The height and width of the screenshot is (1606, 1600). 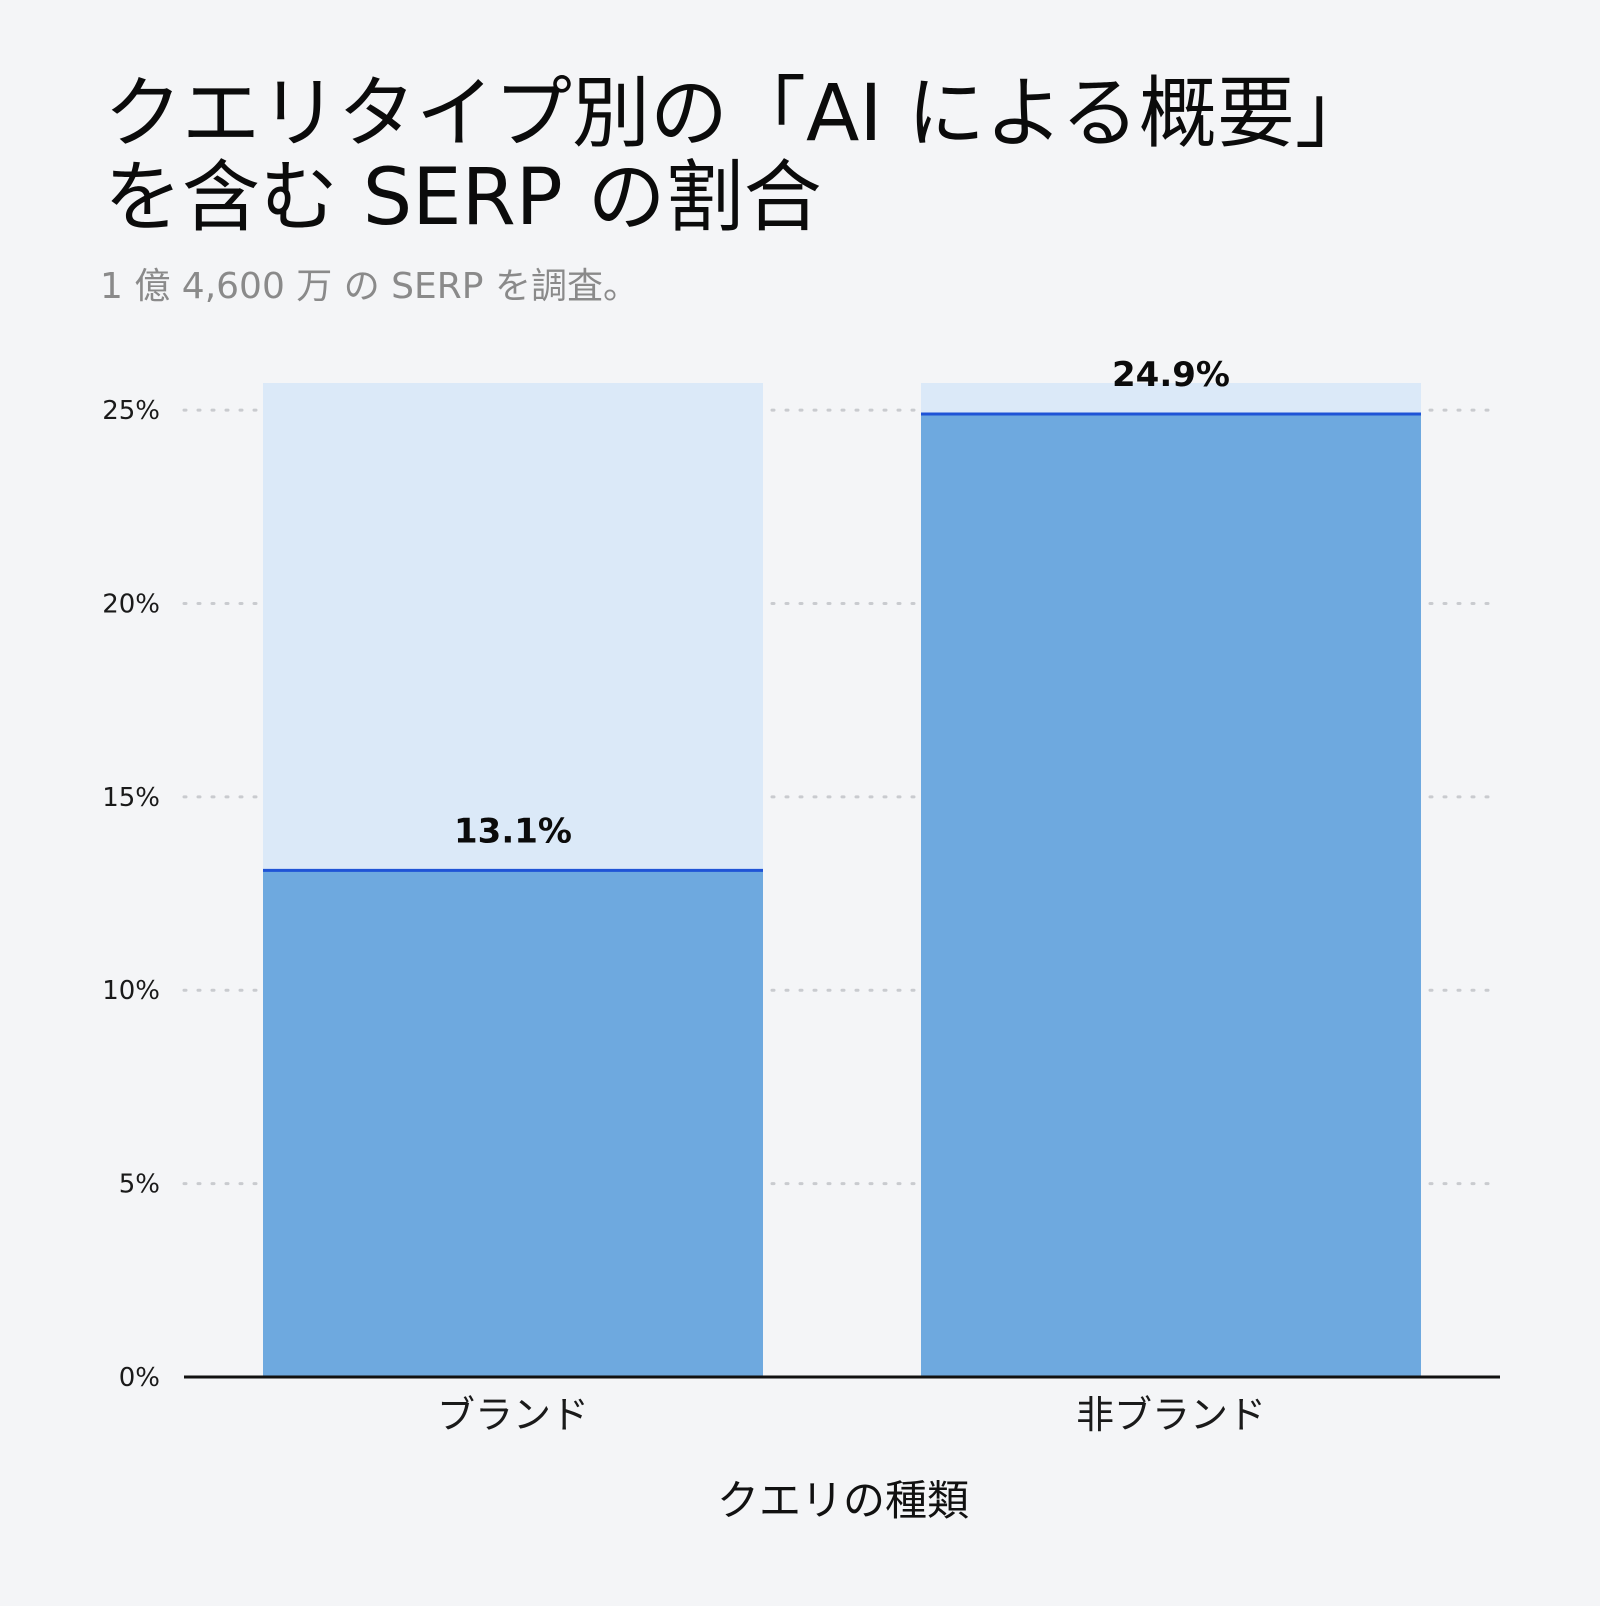 I want to click on data-label: 13.1%, so click(x=513, y=831).